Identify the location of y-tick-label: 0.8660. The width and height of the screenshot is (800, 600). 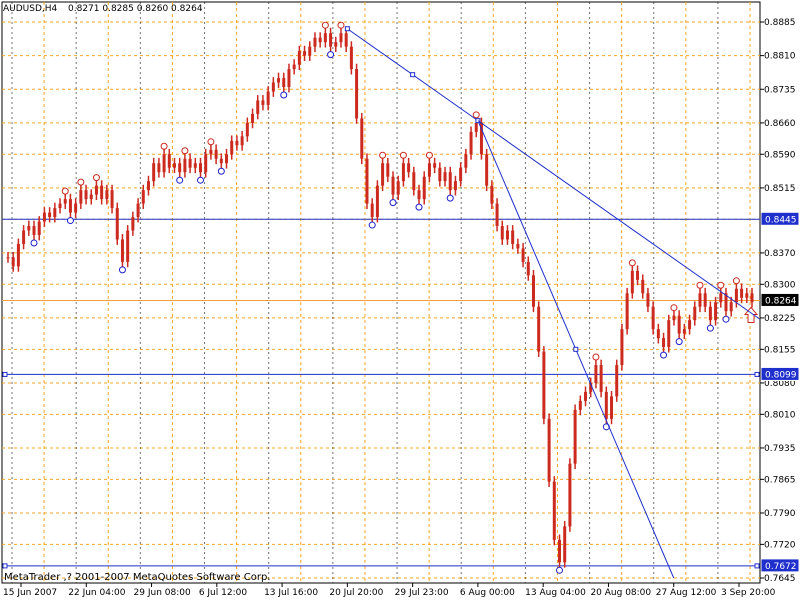
(780, 124).